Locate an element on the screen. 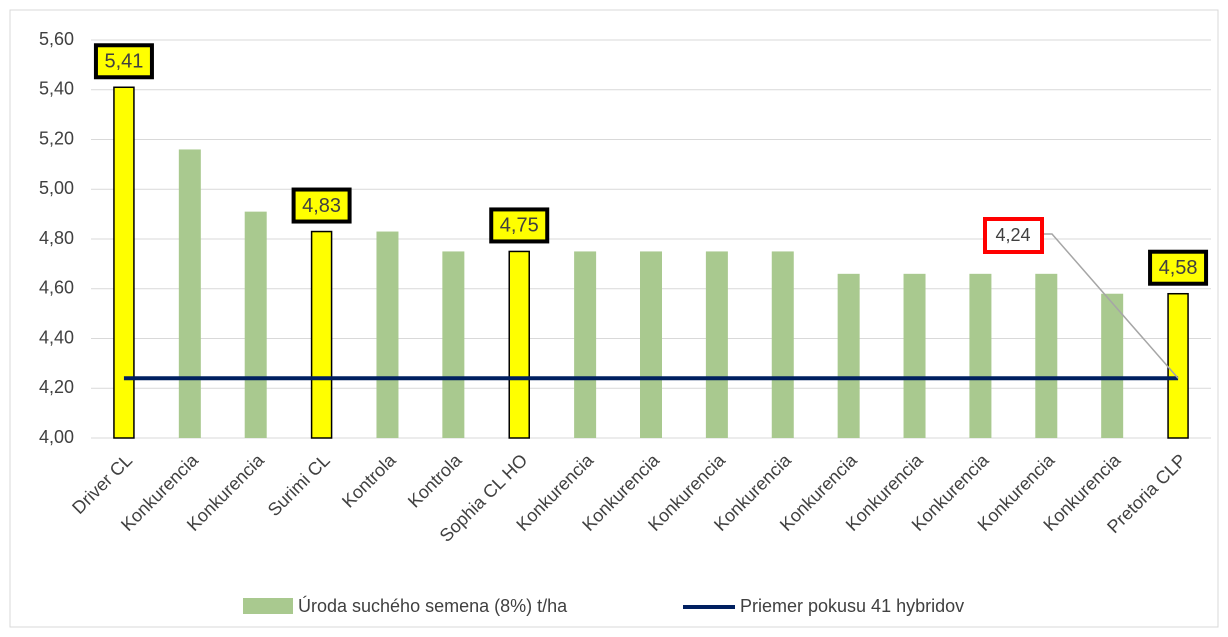  y-tick-label: 5,00 is located at coordinates (56, 188).